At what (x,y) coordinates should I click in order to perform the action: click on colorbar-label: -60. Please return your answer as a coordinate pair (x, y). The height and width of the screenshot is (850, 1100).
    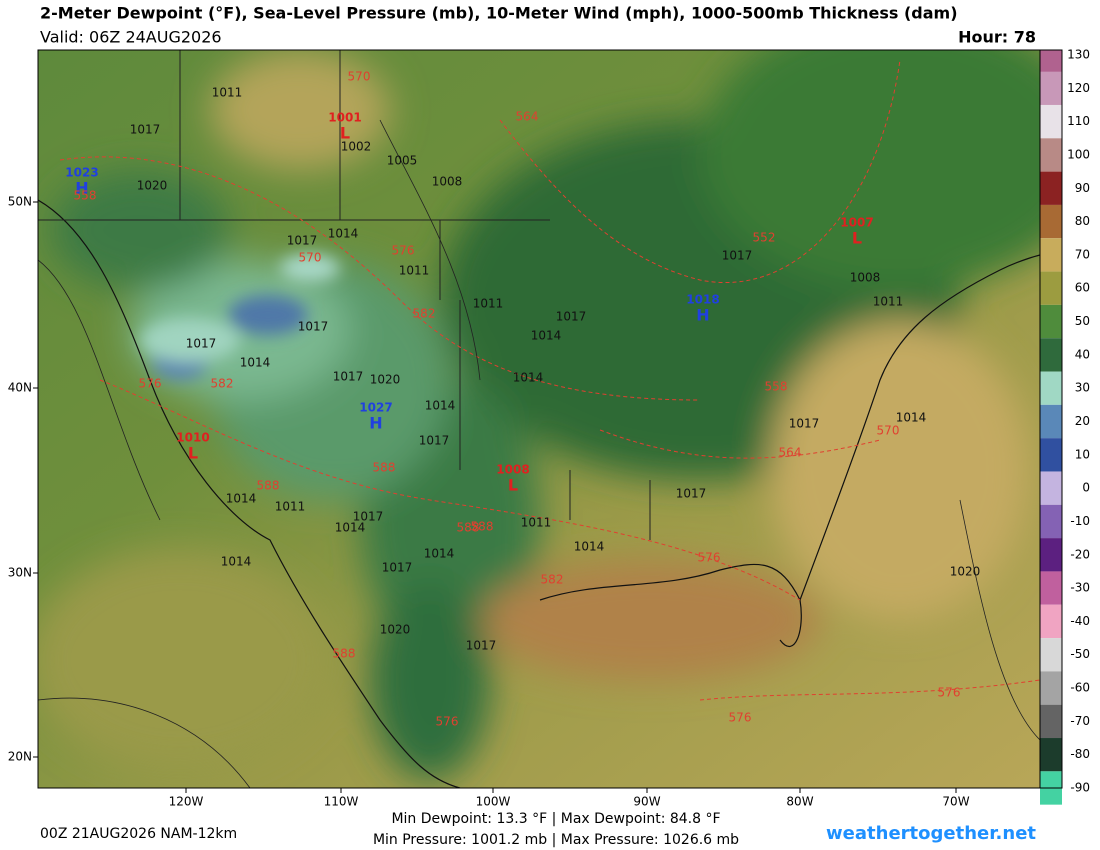
    Looking at the image, I should click on (1080, 688).